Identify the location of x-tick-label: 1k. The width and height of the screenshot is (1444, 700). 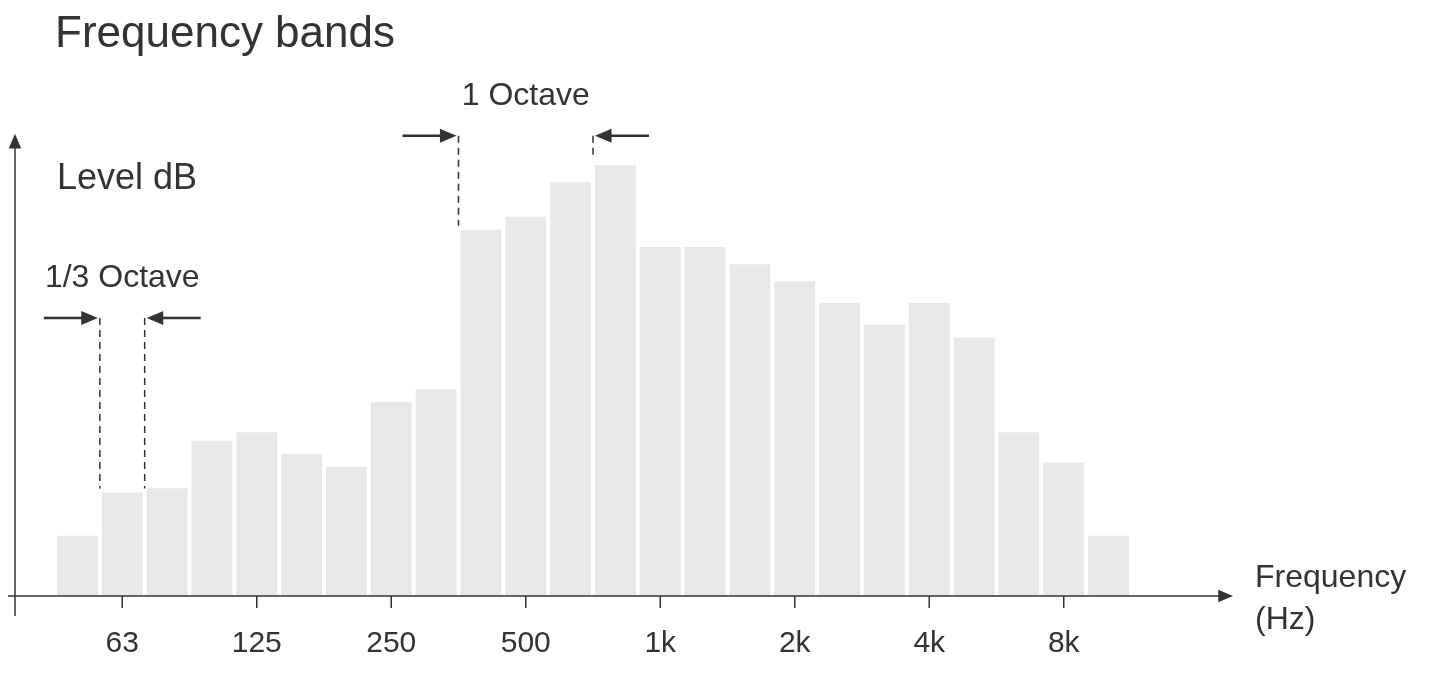
(661, 642).